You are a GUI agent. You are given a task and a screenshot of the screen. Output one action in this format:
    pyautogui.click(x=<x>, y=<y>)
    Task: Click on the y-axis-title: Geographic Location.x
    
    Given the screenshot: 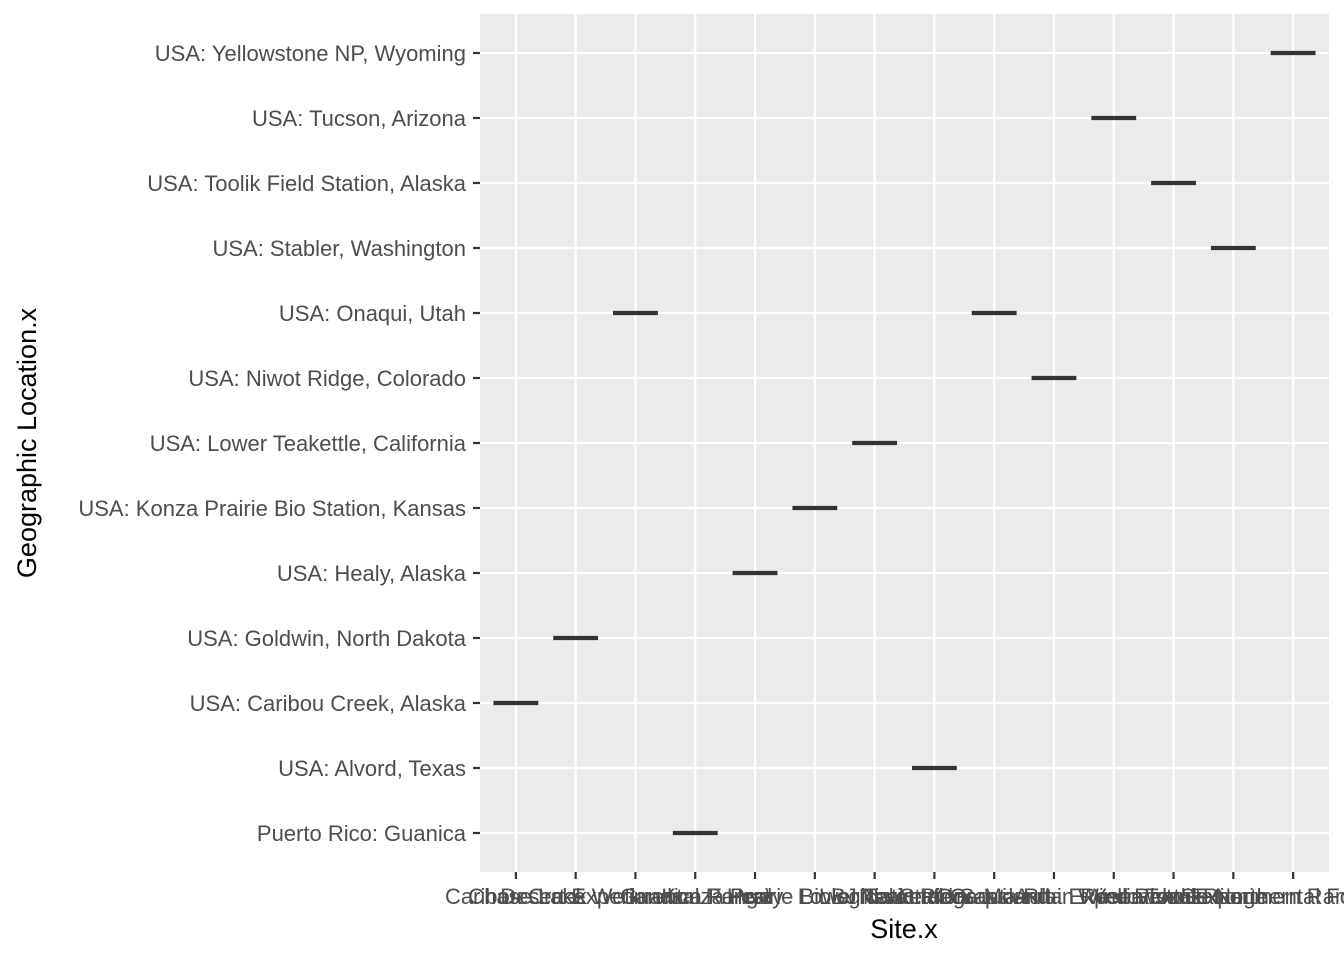 What is the action you would take?
    pyautogui.click(x=27, y=442)
    